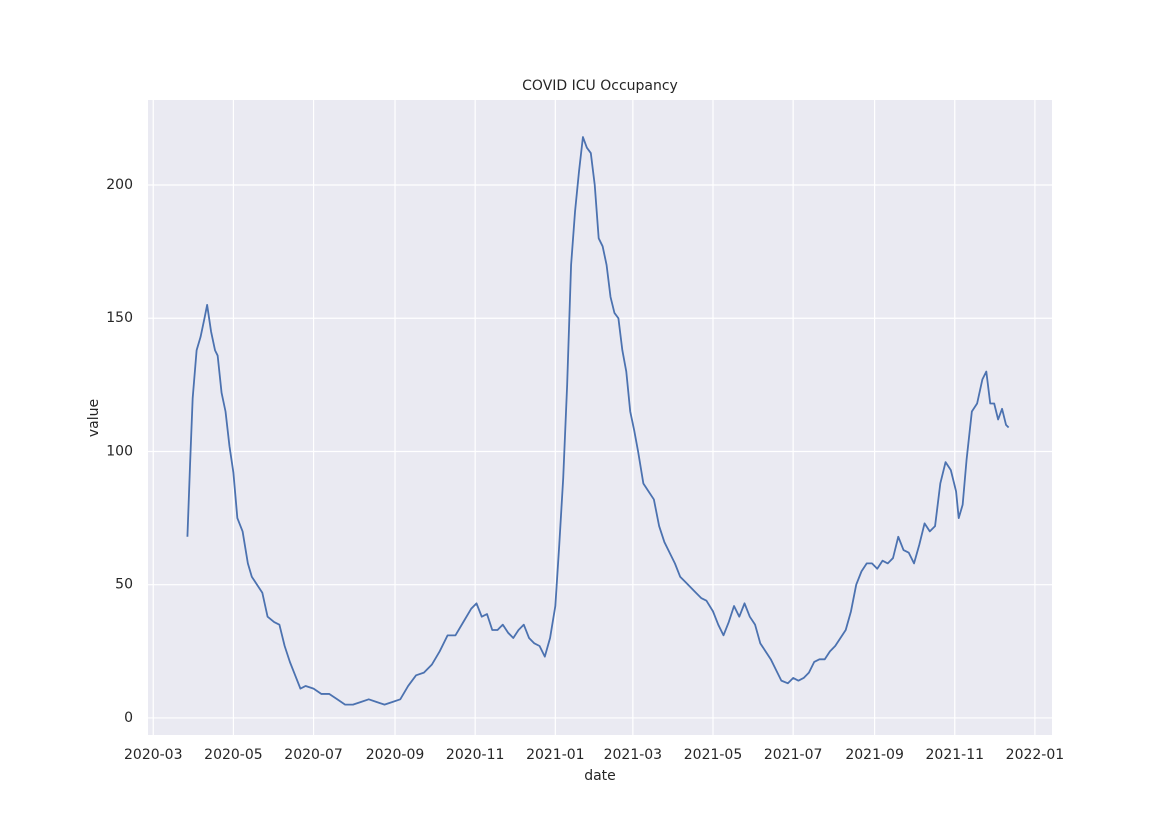  I want to click on x-tick-label: 2020-03, so click(153, 755).